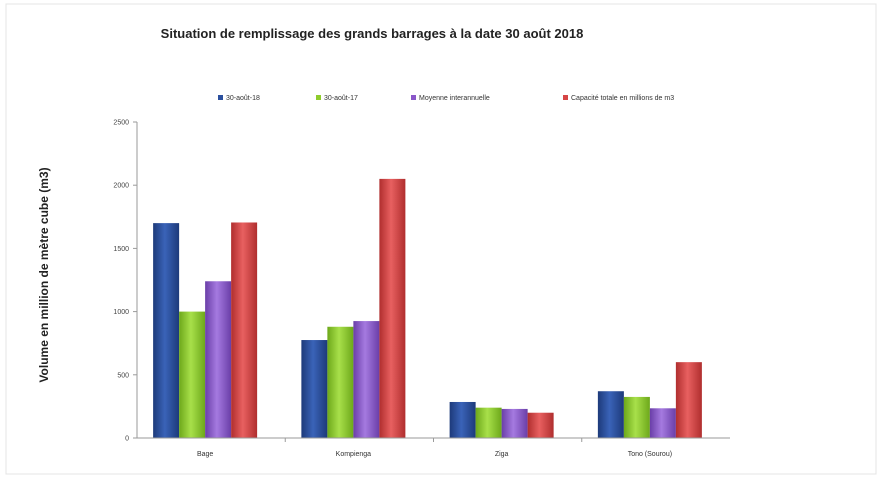 The height and width of the screenshot is (480, 881). Describe the element at coordinates (502, 454) in the screenshot. I see `x-category-label: Ziga` at that location.